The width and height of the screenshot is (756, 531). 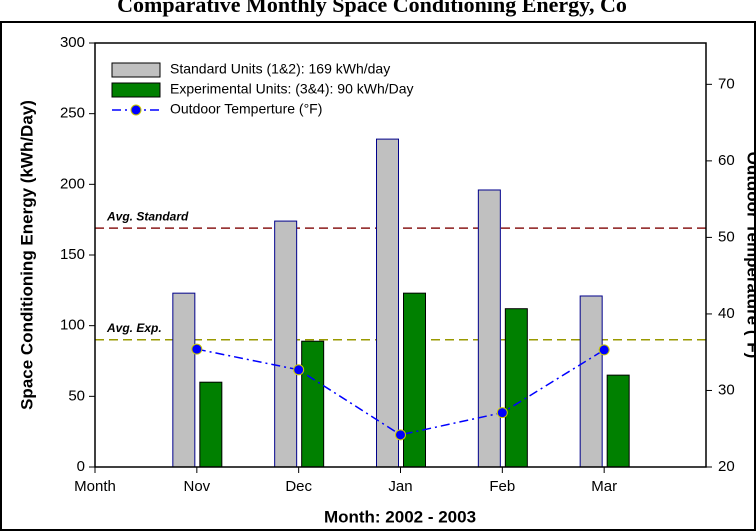 I want to click on x-tick-label: Nov, so click(x=196, y=486).